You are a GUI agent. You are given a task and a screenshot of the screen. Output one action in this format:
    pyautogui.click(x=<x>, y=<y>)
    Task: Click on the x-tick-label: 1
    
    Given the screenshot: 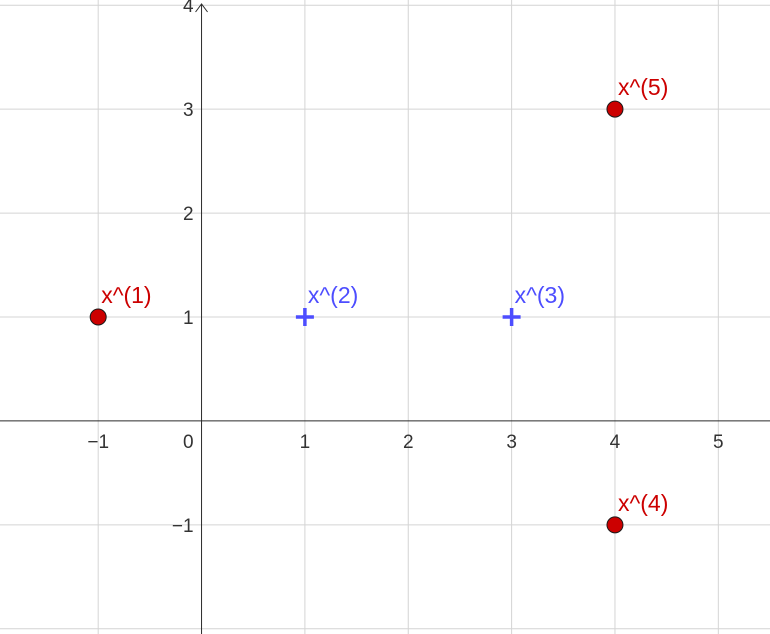 What is the action you would take?
    pyautogui.click(x=305, y=442)
    